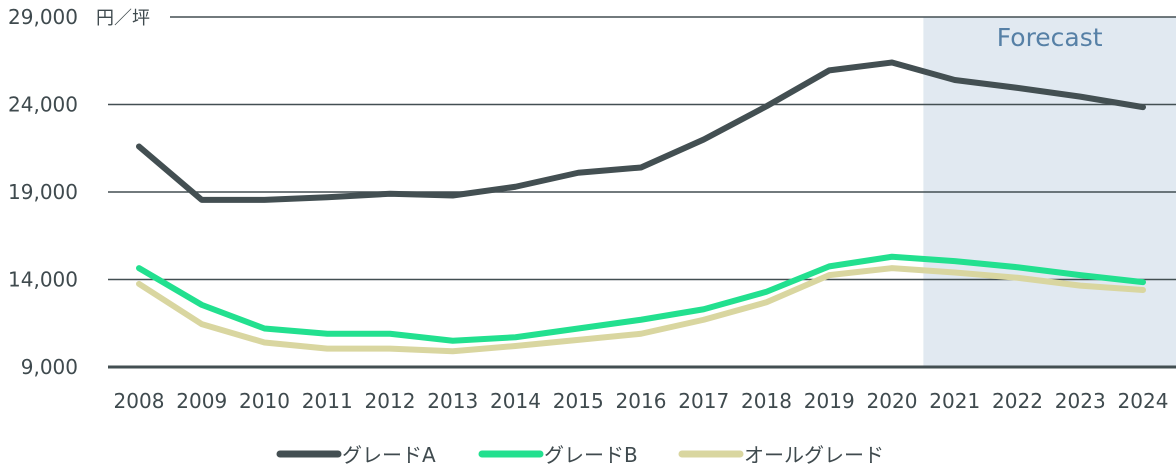  I want to click on legend-item: オールグレード, so click(781, 455).